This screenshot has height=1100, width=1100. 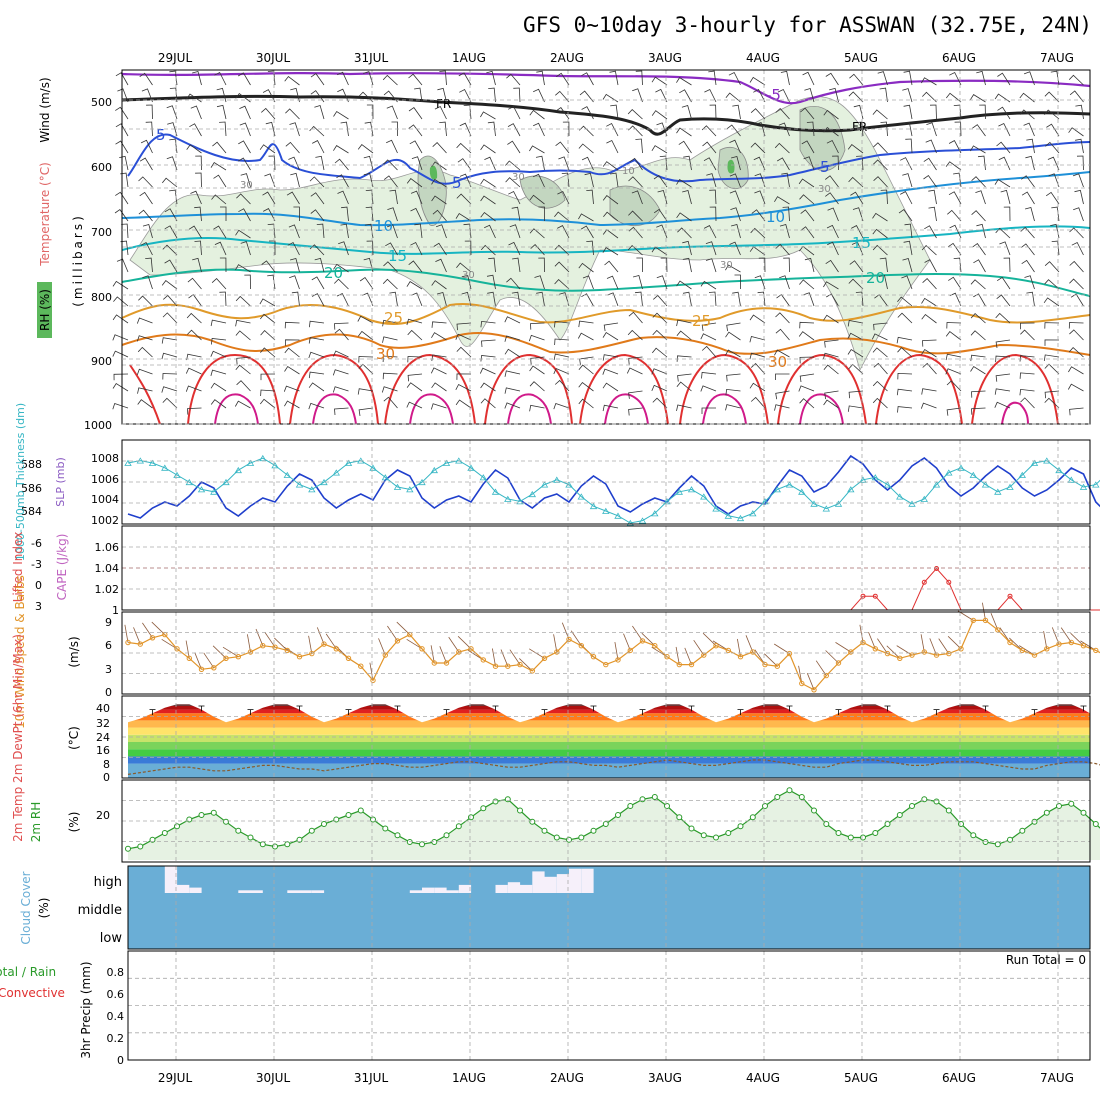 What do you see at coordinates (105, 458) in the screenshot?
I see `slp-tick-1008: 1008` at bounding box center [105, 458].